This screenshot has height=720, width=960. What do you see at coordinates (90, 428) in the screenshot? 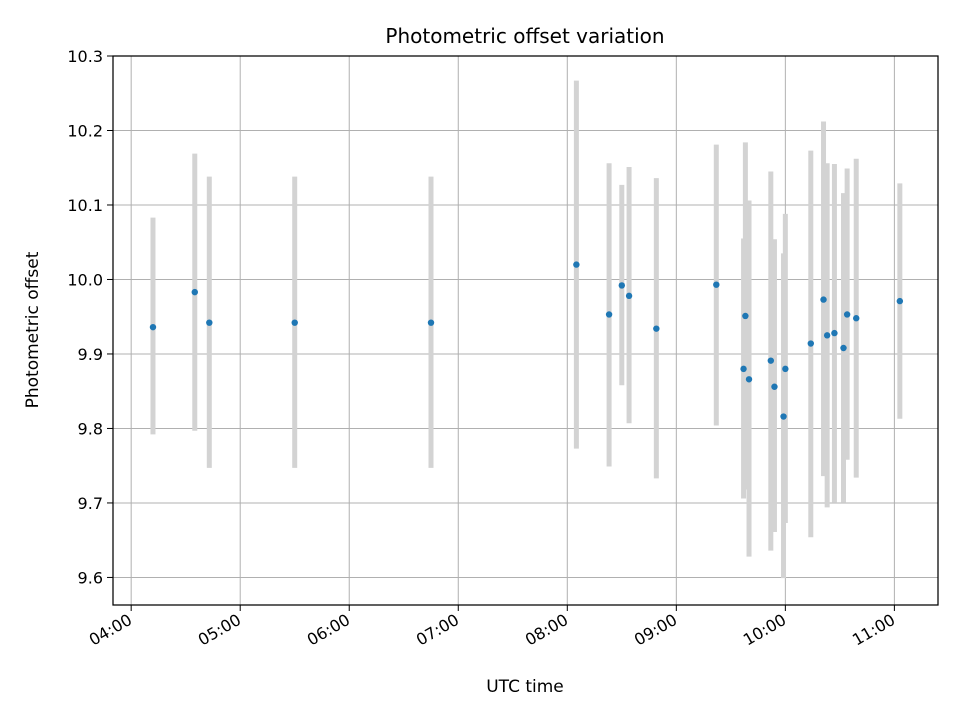
I see `y-tick-label: 9.8` at bounding box center [90, 428].